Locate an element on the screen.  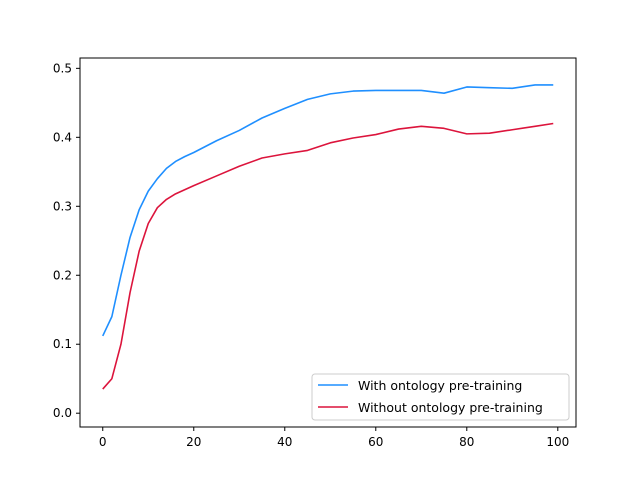
y-tick-label: 0.2 is located at coordinates (62, 275).